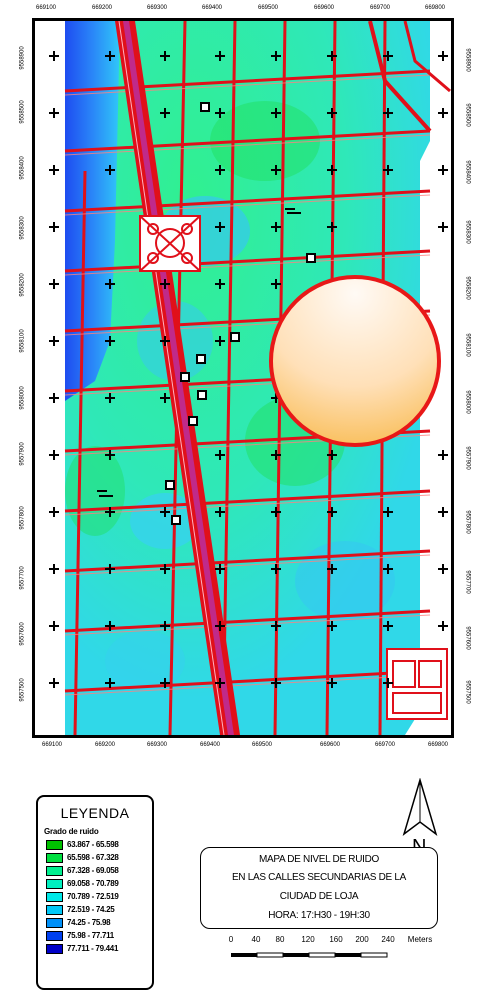 The width and height of the screenshot is (479, 992). What do you see at coordinates (280, 939) in the screenshot?
I see `scale-label: 80` at bounding box center [280, 939].